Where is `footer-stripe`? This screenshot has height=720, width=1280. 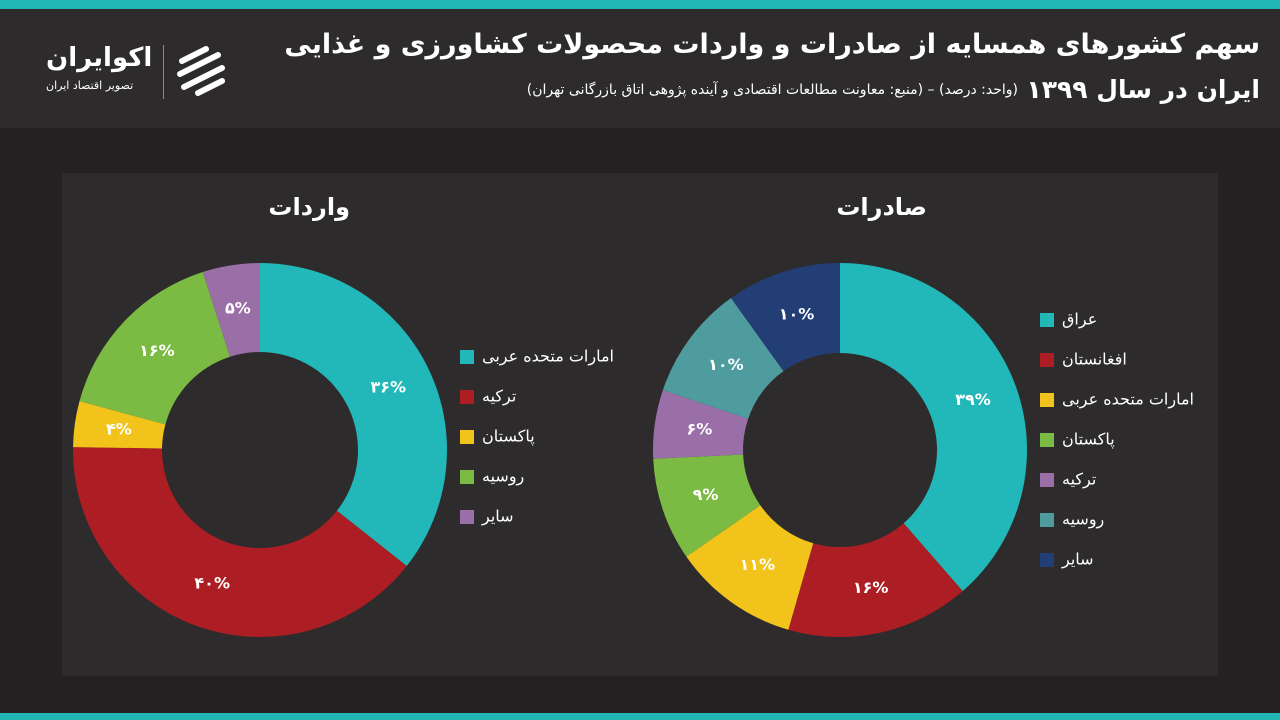
footer-stripe is located at coordinates (640, 716).